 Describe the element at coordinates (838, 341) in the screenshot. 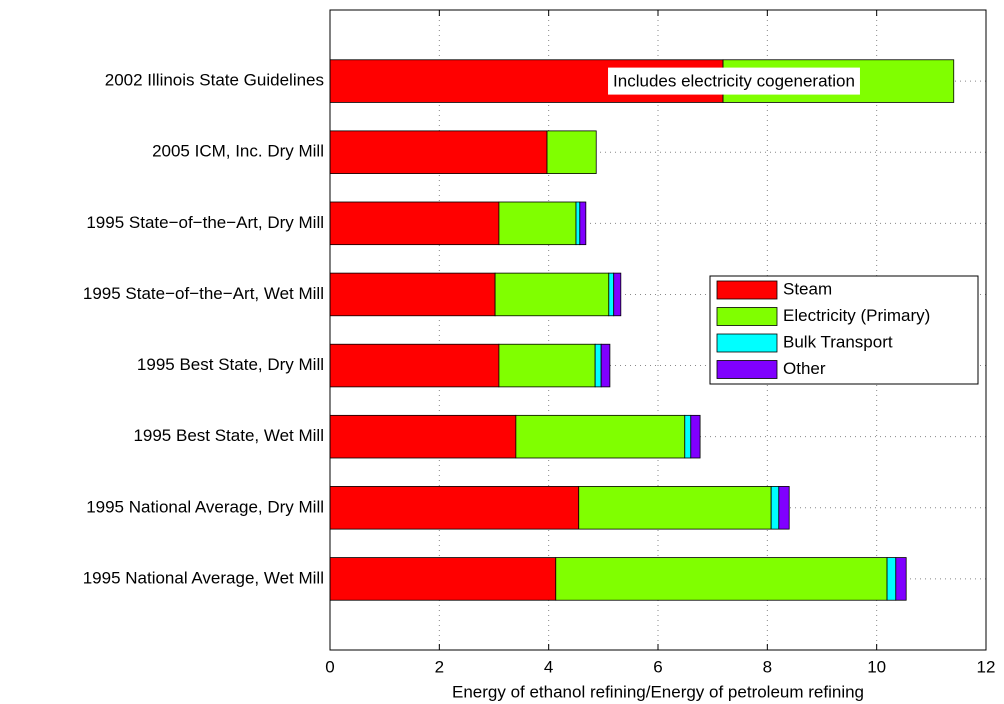

I see `legend-label: Bulk Transport` at that location.